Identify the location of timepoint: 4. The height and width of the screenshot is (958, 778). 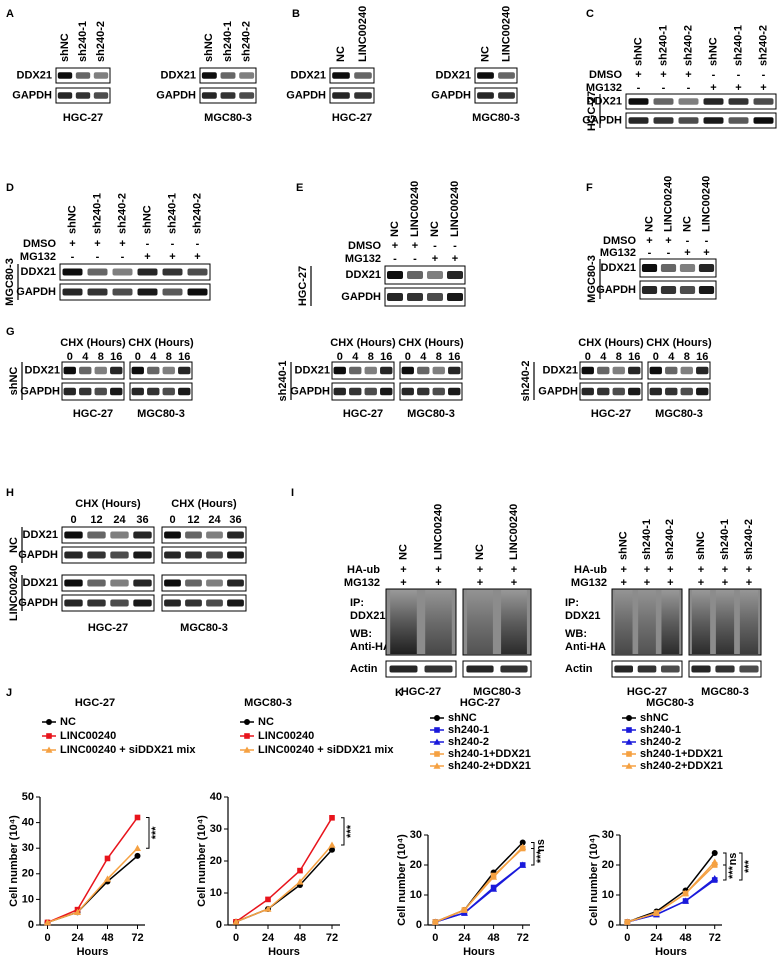
(423, 357).